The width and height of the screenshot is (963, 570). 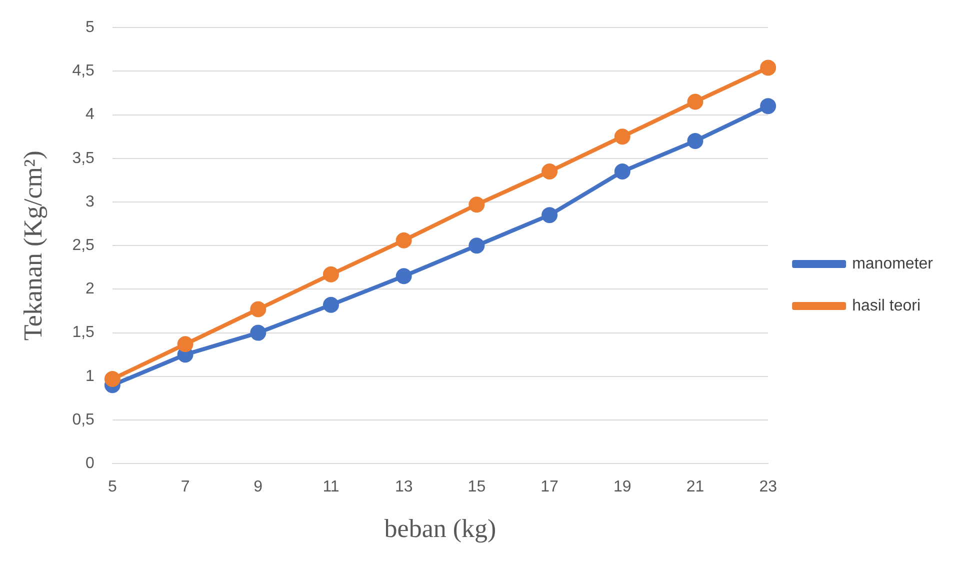 I want to click on x-tick-label: 15, so click(x=477, y=487).